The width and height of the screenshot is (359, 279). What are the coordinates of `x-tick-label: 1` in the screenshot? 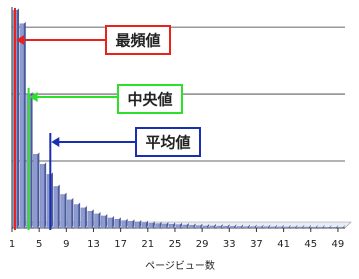 It's located at (12, 244).